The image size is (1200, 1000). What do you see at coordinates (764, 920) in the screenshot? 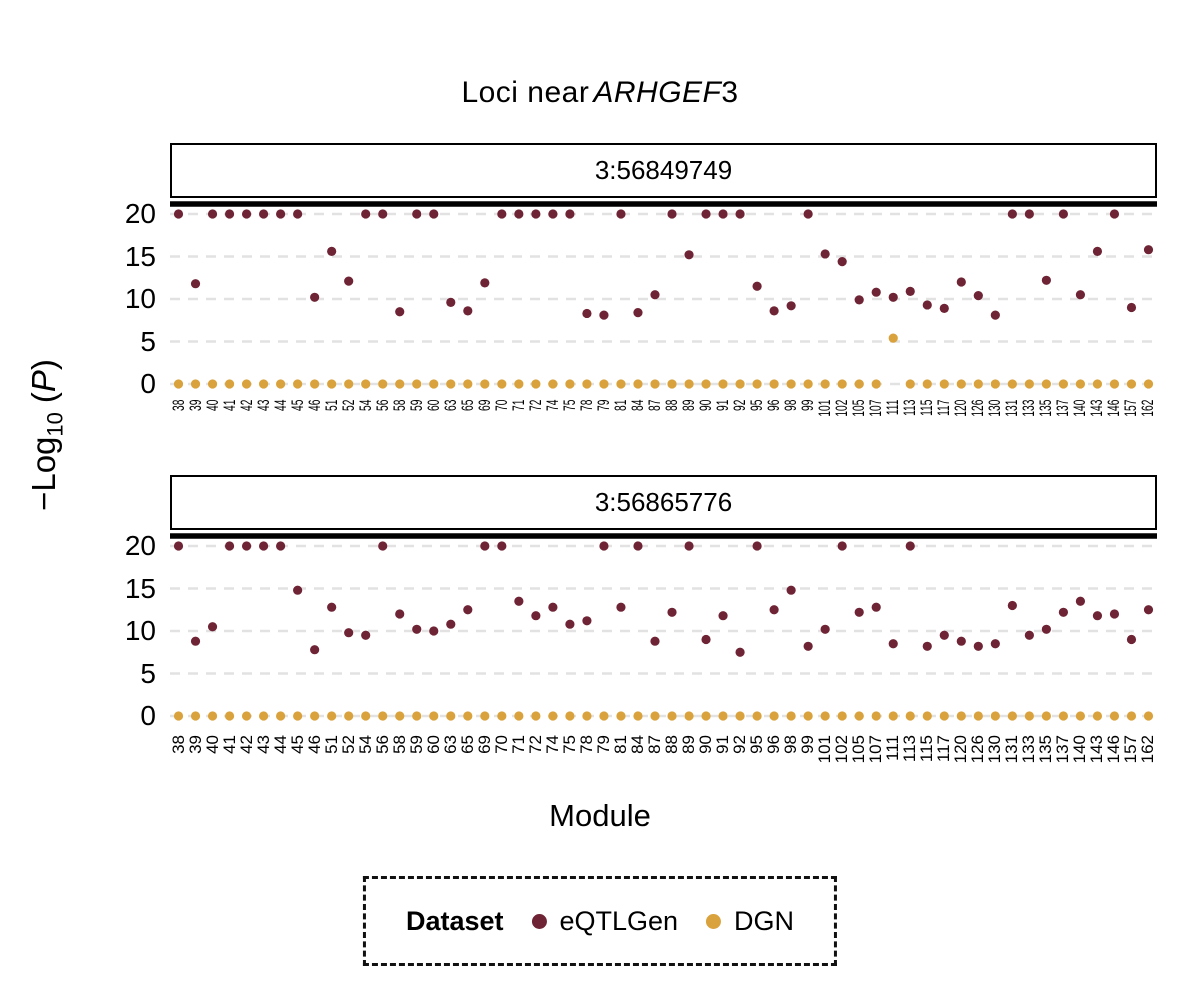
I see `legend-label-dgn: DGN` at bounding box center [764, 920].